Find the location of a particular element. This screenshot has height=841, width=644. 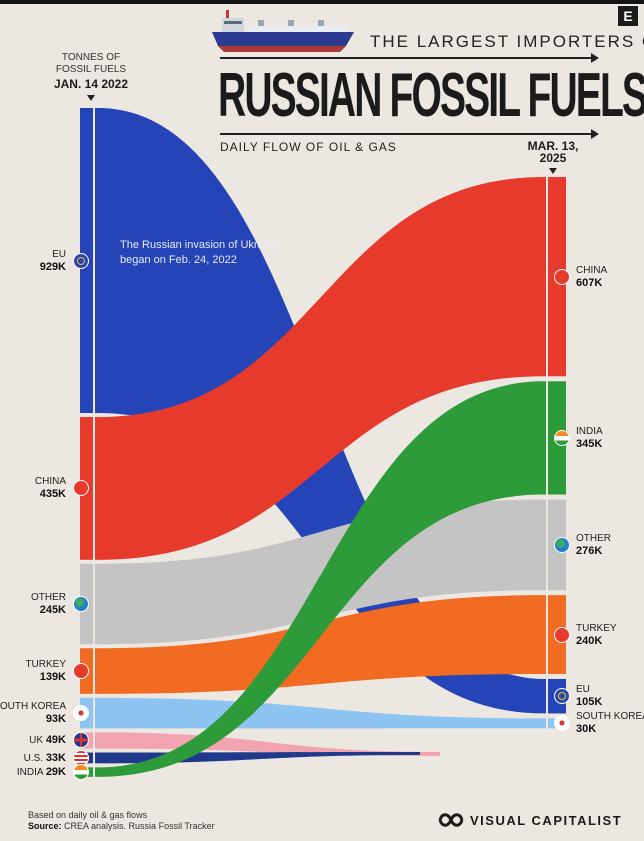

right-label-china: CHINA 607K is located at coordinates (591, 277).